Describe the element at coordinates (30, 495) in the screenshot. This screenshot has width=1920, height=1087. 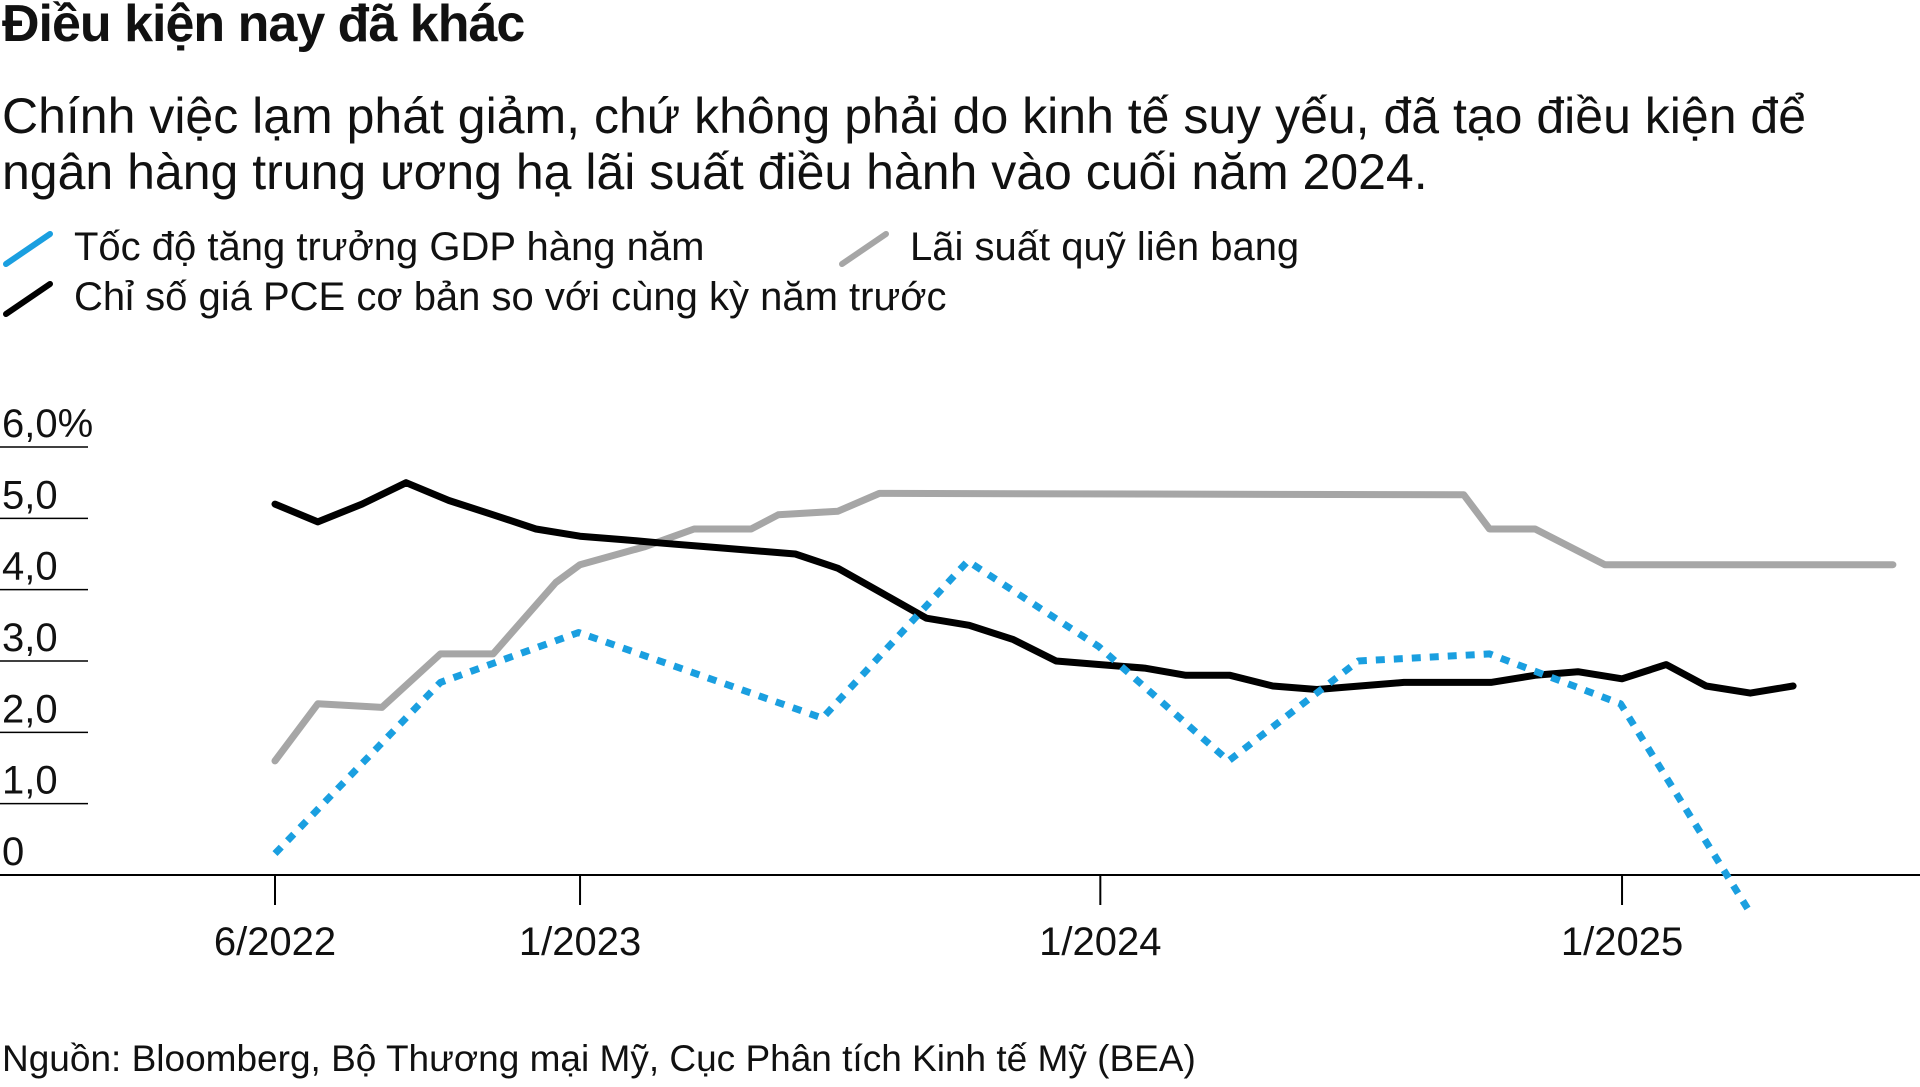
I see `y-tick-label: 5,0` at that location.